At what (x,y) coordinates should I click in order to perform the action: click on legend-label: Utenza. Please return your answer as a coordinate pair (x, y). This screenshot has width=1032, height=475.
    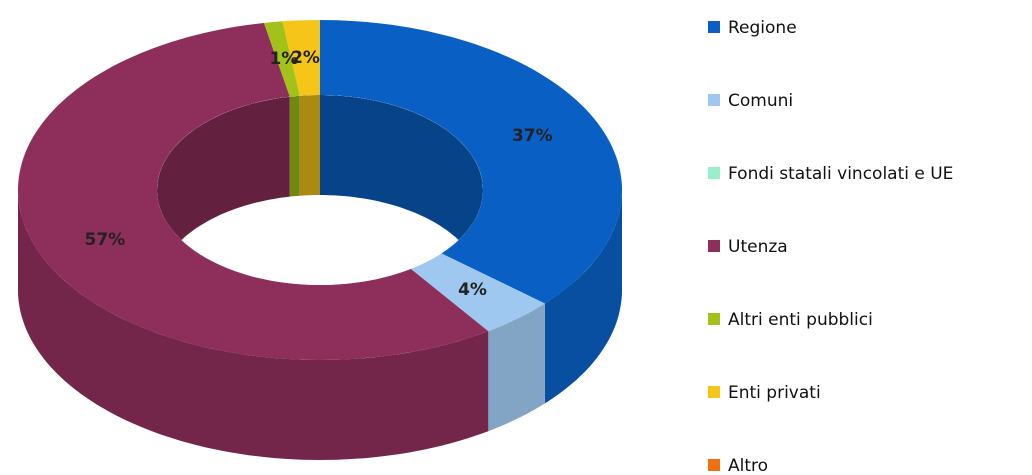
    Looking at the image, I should click on (758, 247).